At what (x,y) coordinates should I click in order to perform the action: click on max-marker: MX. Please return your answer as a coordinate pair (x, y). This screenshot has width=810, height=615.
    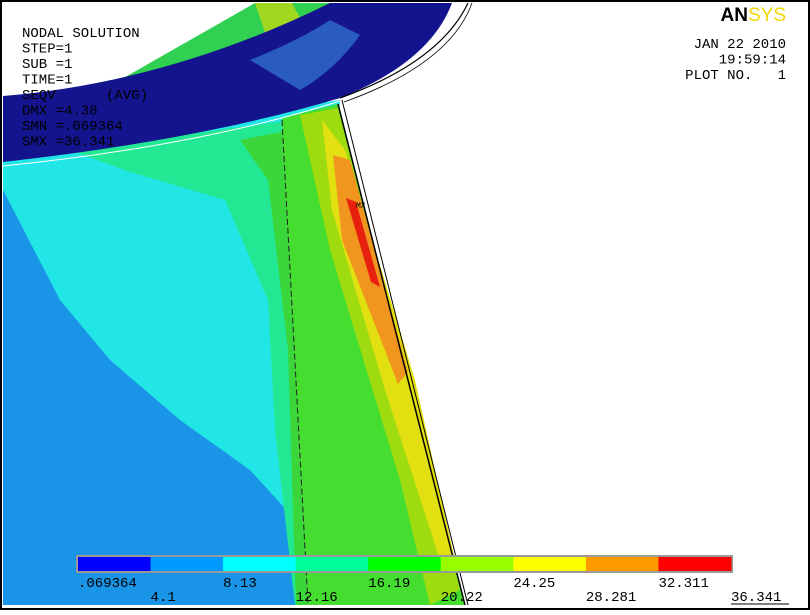
    Looking at the image, I should click on (361, 206).